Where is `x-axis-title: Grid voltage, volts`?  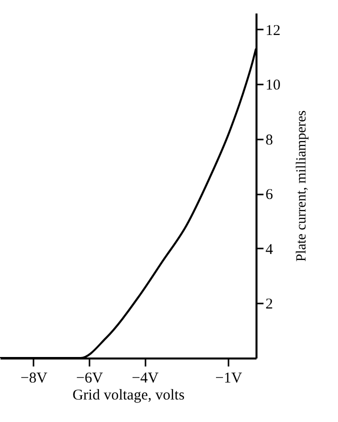
x-axis-title: Grid voltage, volts is located at coordinates (128, 396).